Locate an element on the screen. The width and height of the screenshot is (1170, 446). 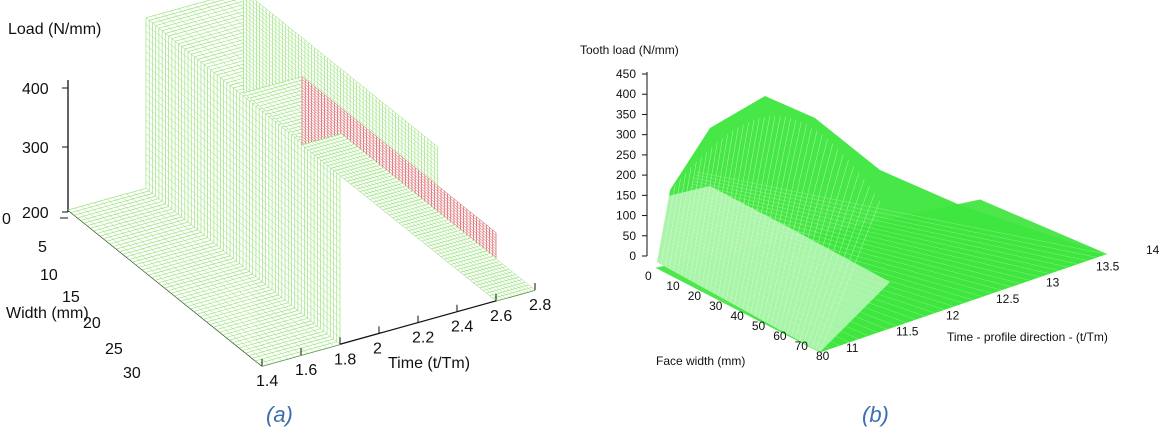
surface-underside is located at coordinates (773, 269).